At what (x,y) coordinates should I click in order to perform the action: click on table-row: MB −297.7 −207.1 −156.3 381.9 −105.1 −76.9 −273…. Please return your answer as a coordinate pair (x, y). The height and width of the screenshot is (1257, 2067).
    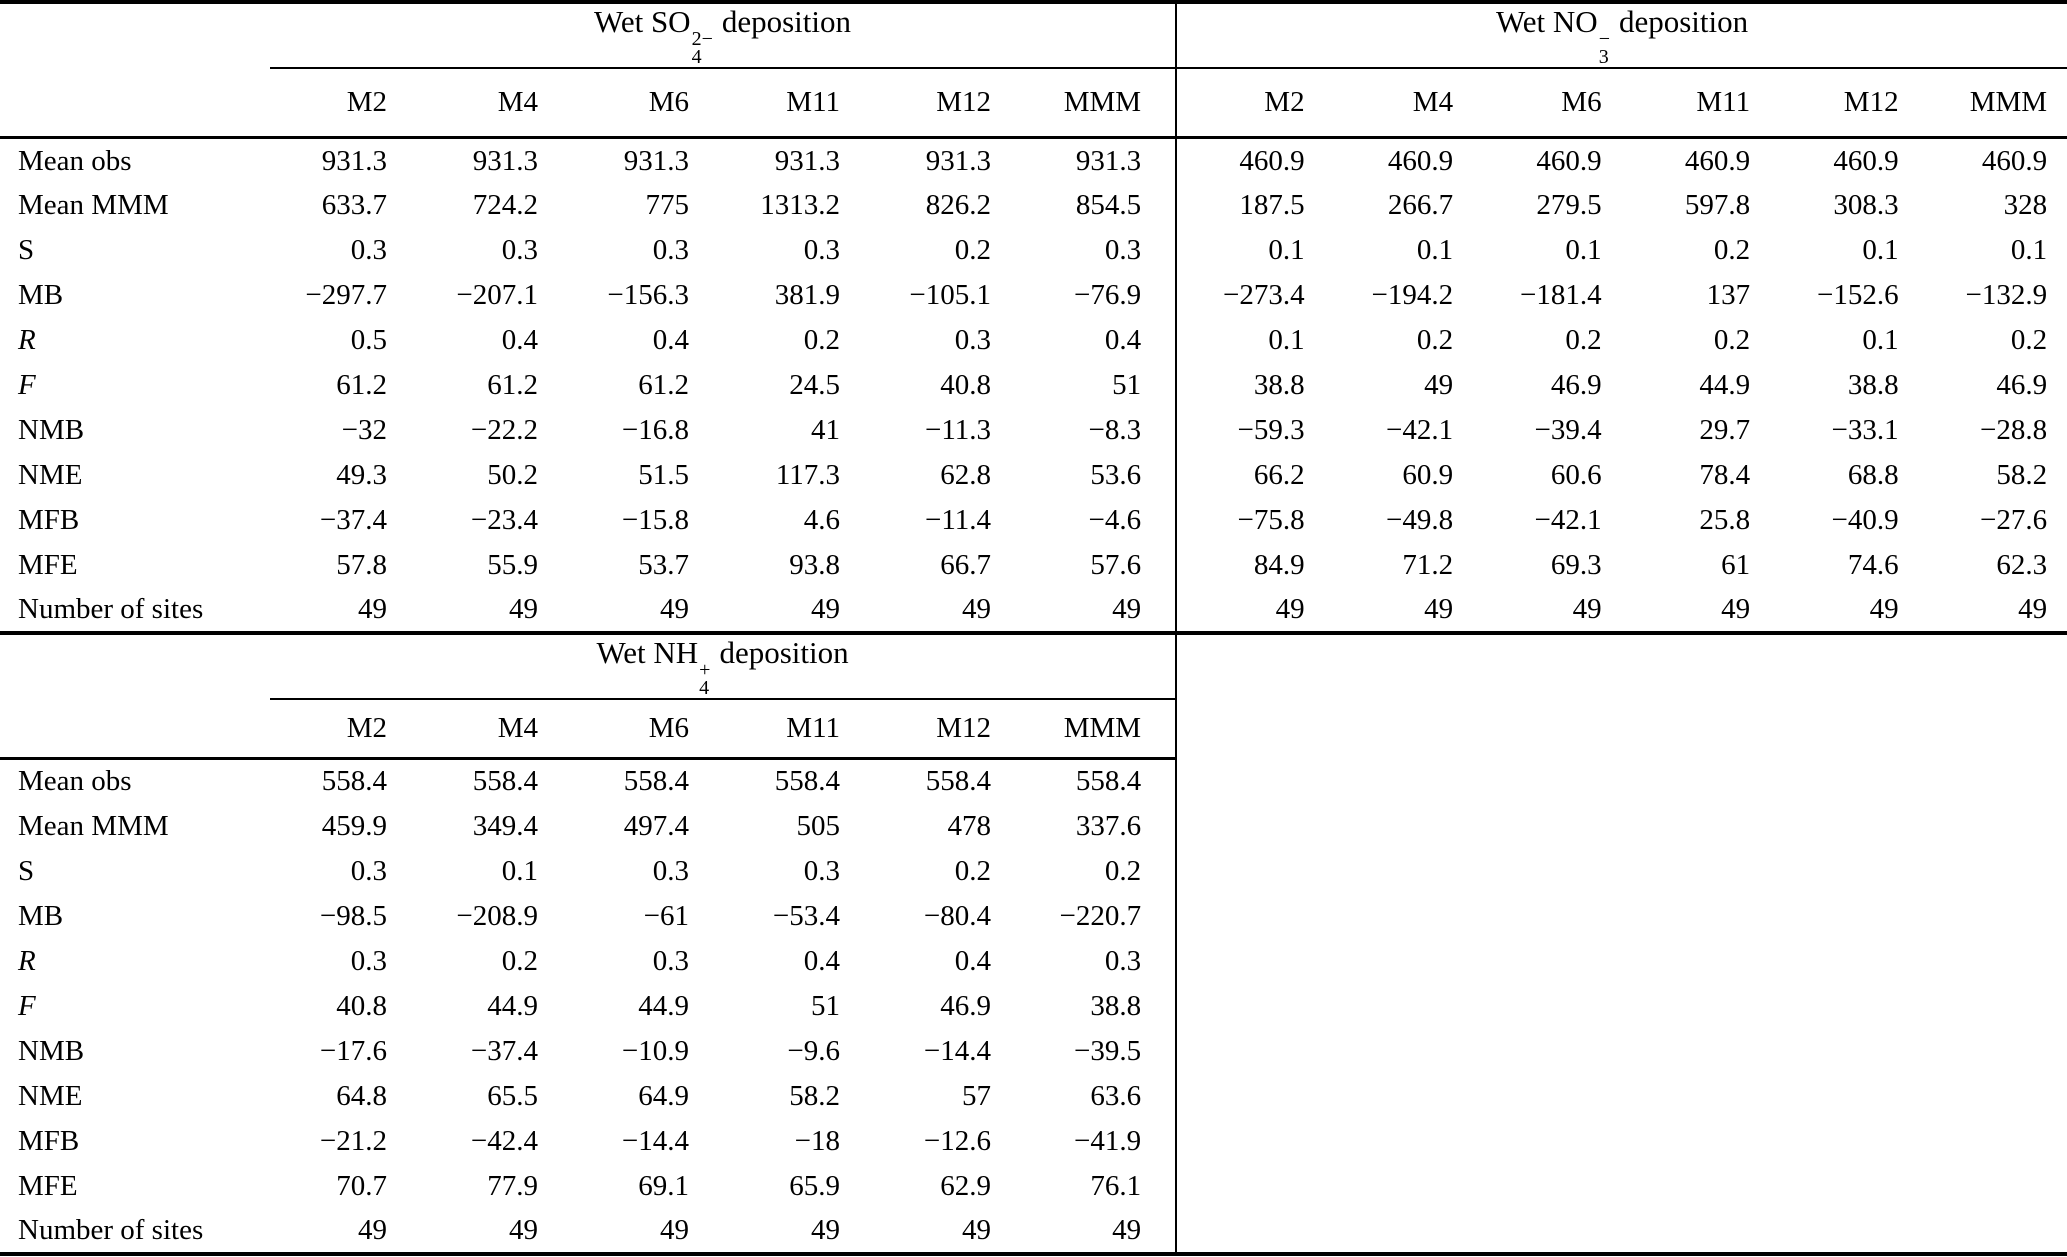
    Looking at the image, I should click on (1033, 295).